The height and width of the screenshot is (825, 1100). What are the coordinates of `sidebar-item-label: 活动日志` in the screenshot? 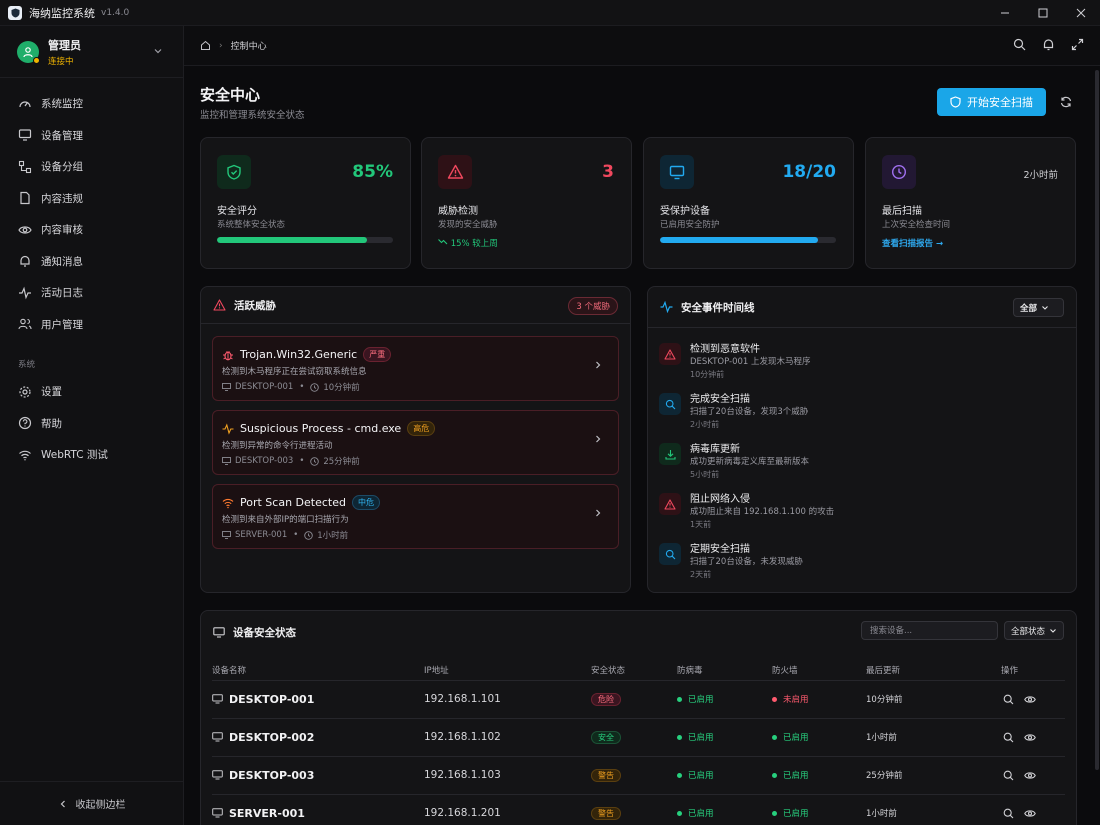 It's located at (62, 293).